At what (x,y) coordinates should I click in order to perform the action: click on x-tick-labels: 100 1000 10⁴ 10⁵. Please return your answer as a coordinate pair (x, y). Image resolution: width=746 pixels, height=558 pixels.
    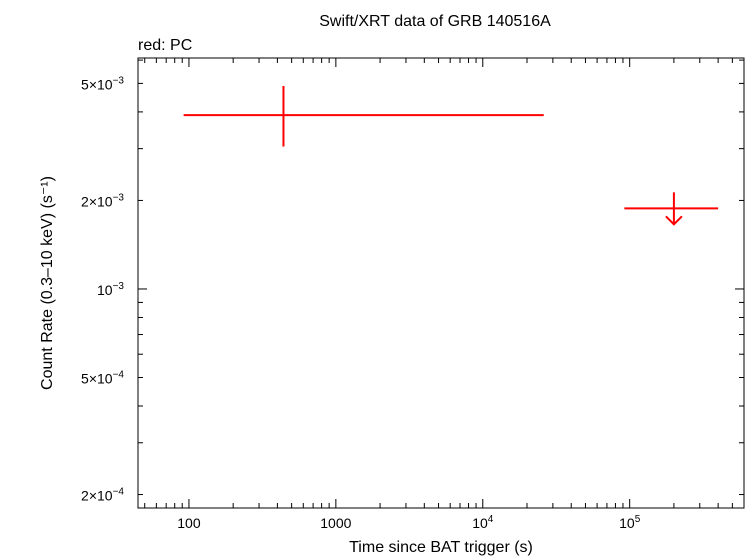
    Looking at the image, I should click on (408, 522).